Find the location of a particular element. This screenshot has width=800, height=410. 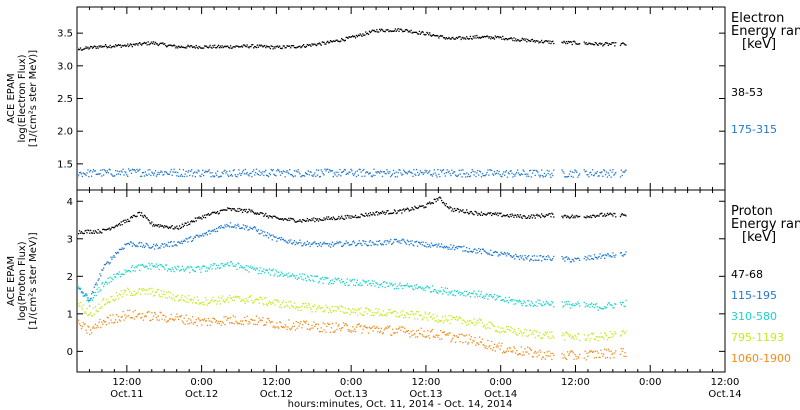

x-tick-date-label: Oct.14 is located at coordinates (724, 394).